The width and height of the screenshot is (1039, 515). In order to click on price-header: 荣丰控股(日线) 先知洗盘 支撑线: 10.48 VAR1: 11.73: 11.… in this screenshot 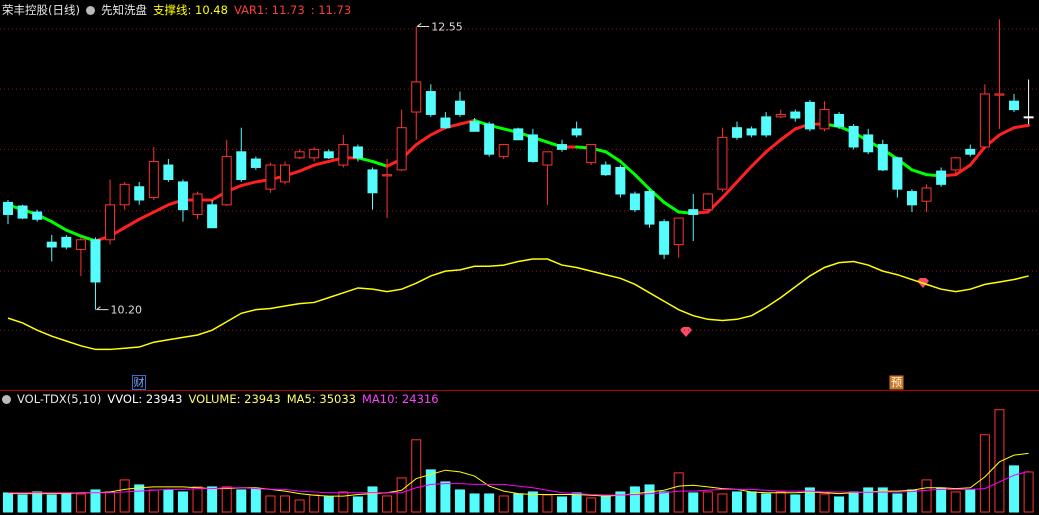, I will do `click(176, 10)`.